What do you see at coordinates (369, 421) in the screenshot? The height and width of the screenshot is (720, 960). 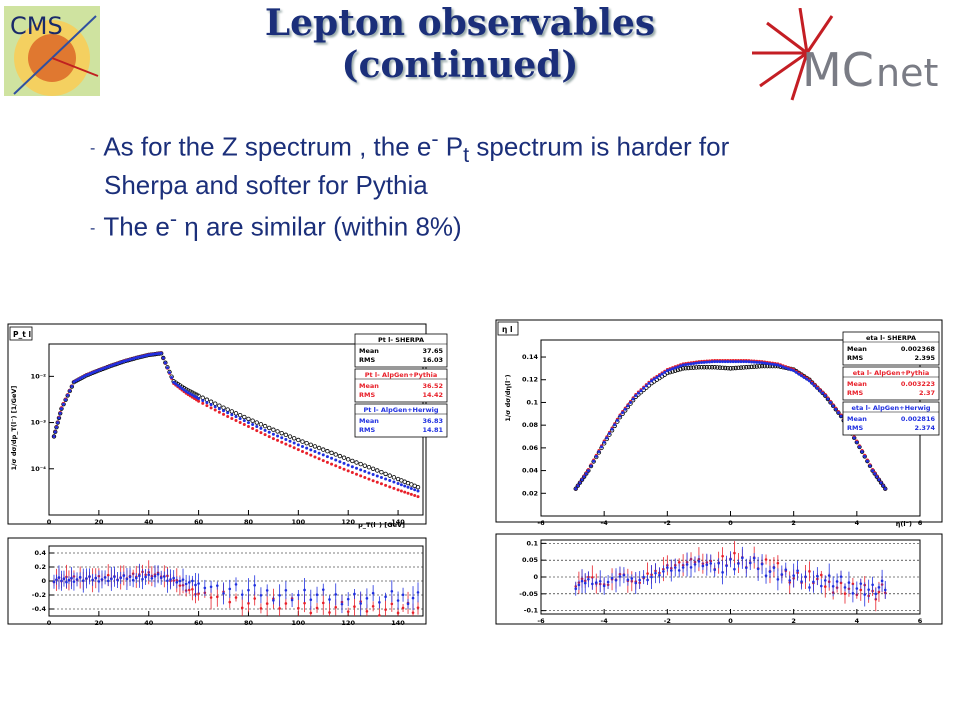 I see `stat-mean-label: Mean` at bounding box center [369, 421].